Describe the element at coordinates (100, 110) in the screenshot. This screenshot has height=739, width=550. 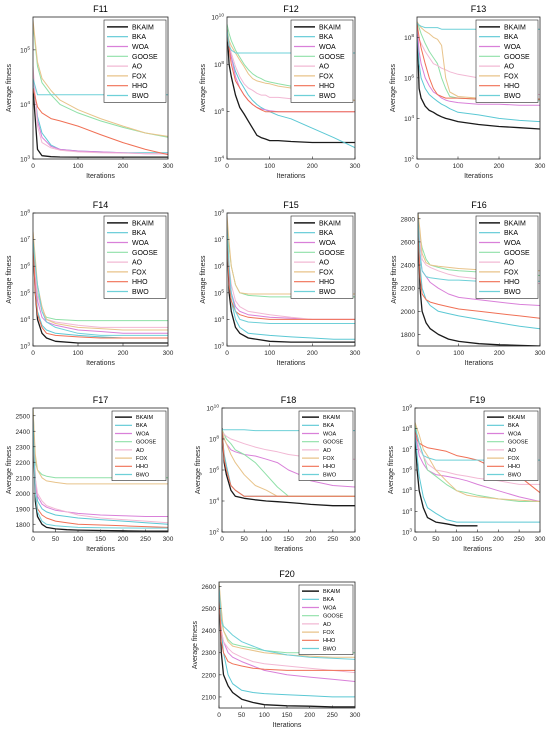
I see `series-line-ao` at that location.